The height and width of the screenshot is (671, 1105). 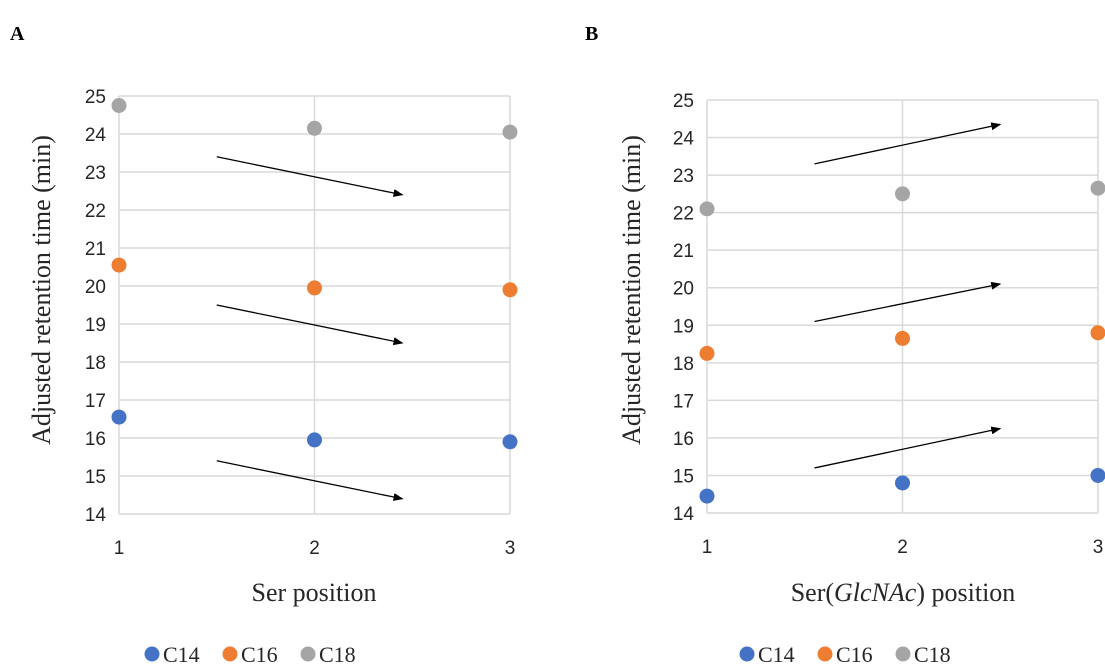 I want to click on panel-a-label: A, so click(x=17, y=34).